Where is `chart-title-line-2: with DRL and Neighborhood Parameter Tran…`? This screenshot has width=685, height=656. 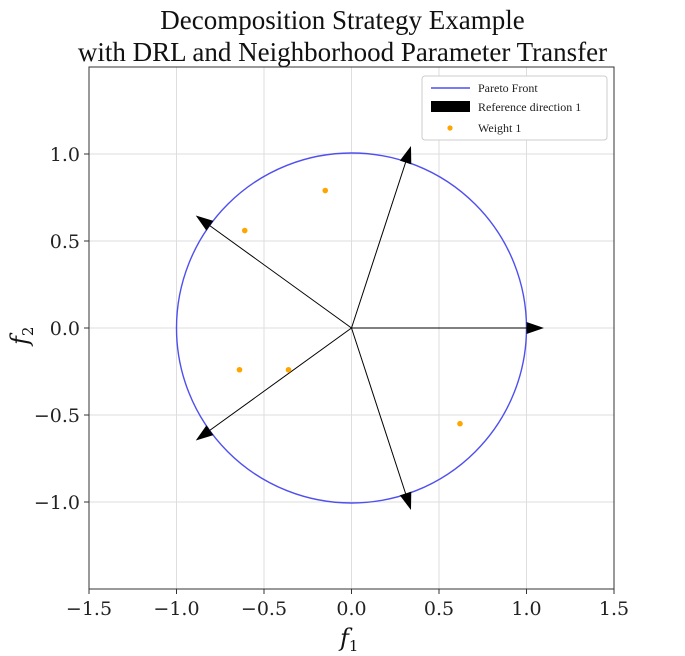
chart-title-line-2: with DRL and Neighborhood Parameter Tran… is located at coordinates (342, 52).